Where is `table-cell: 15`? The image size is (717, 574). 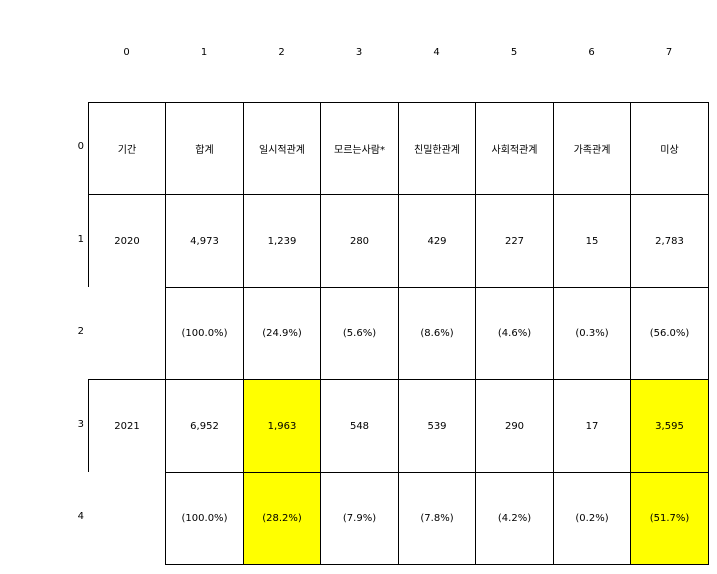
table-cell: 15 is located at coordinates (592, 241).